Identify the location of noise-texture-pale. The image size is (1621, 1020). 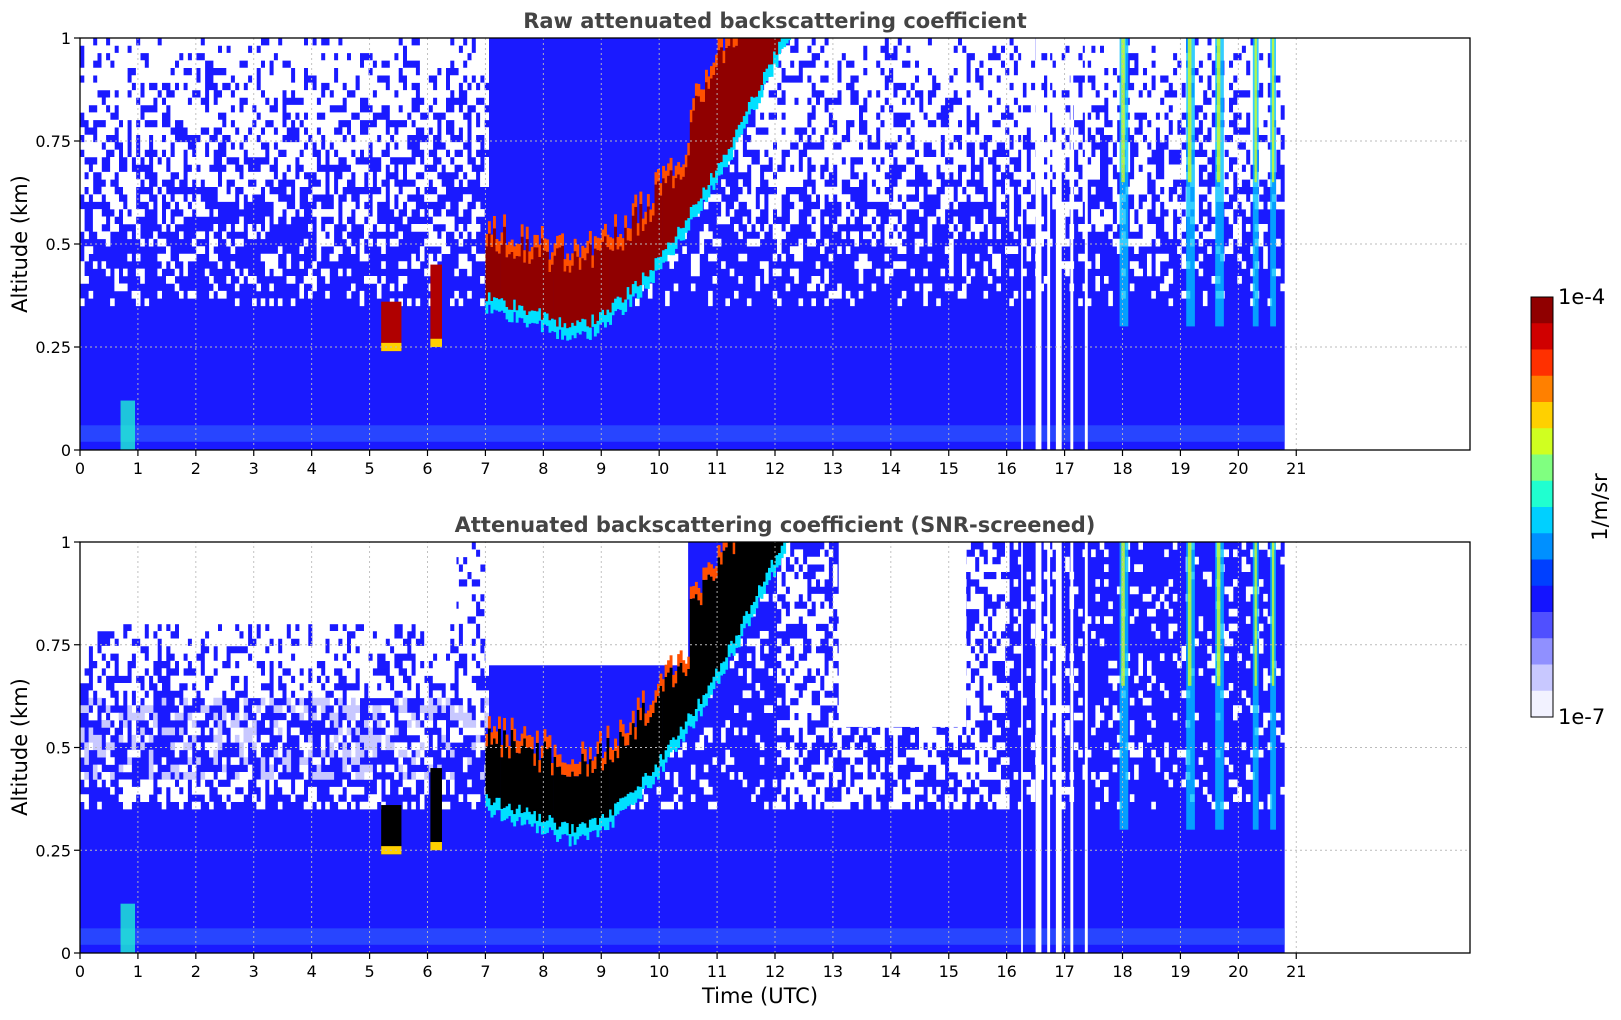
(284, 738).